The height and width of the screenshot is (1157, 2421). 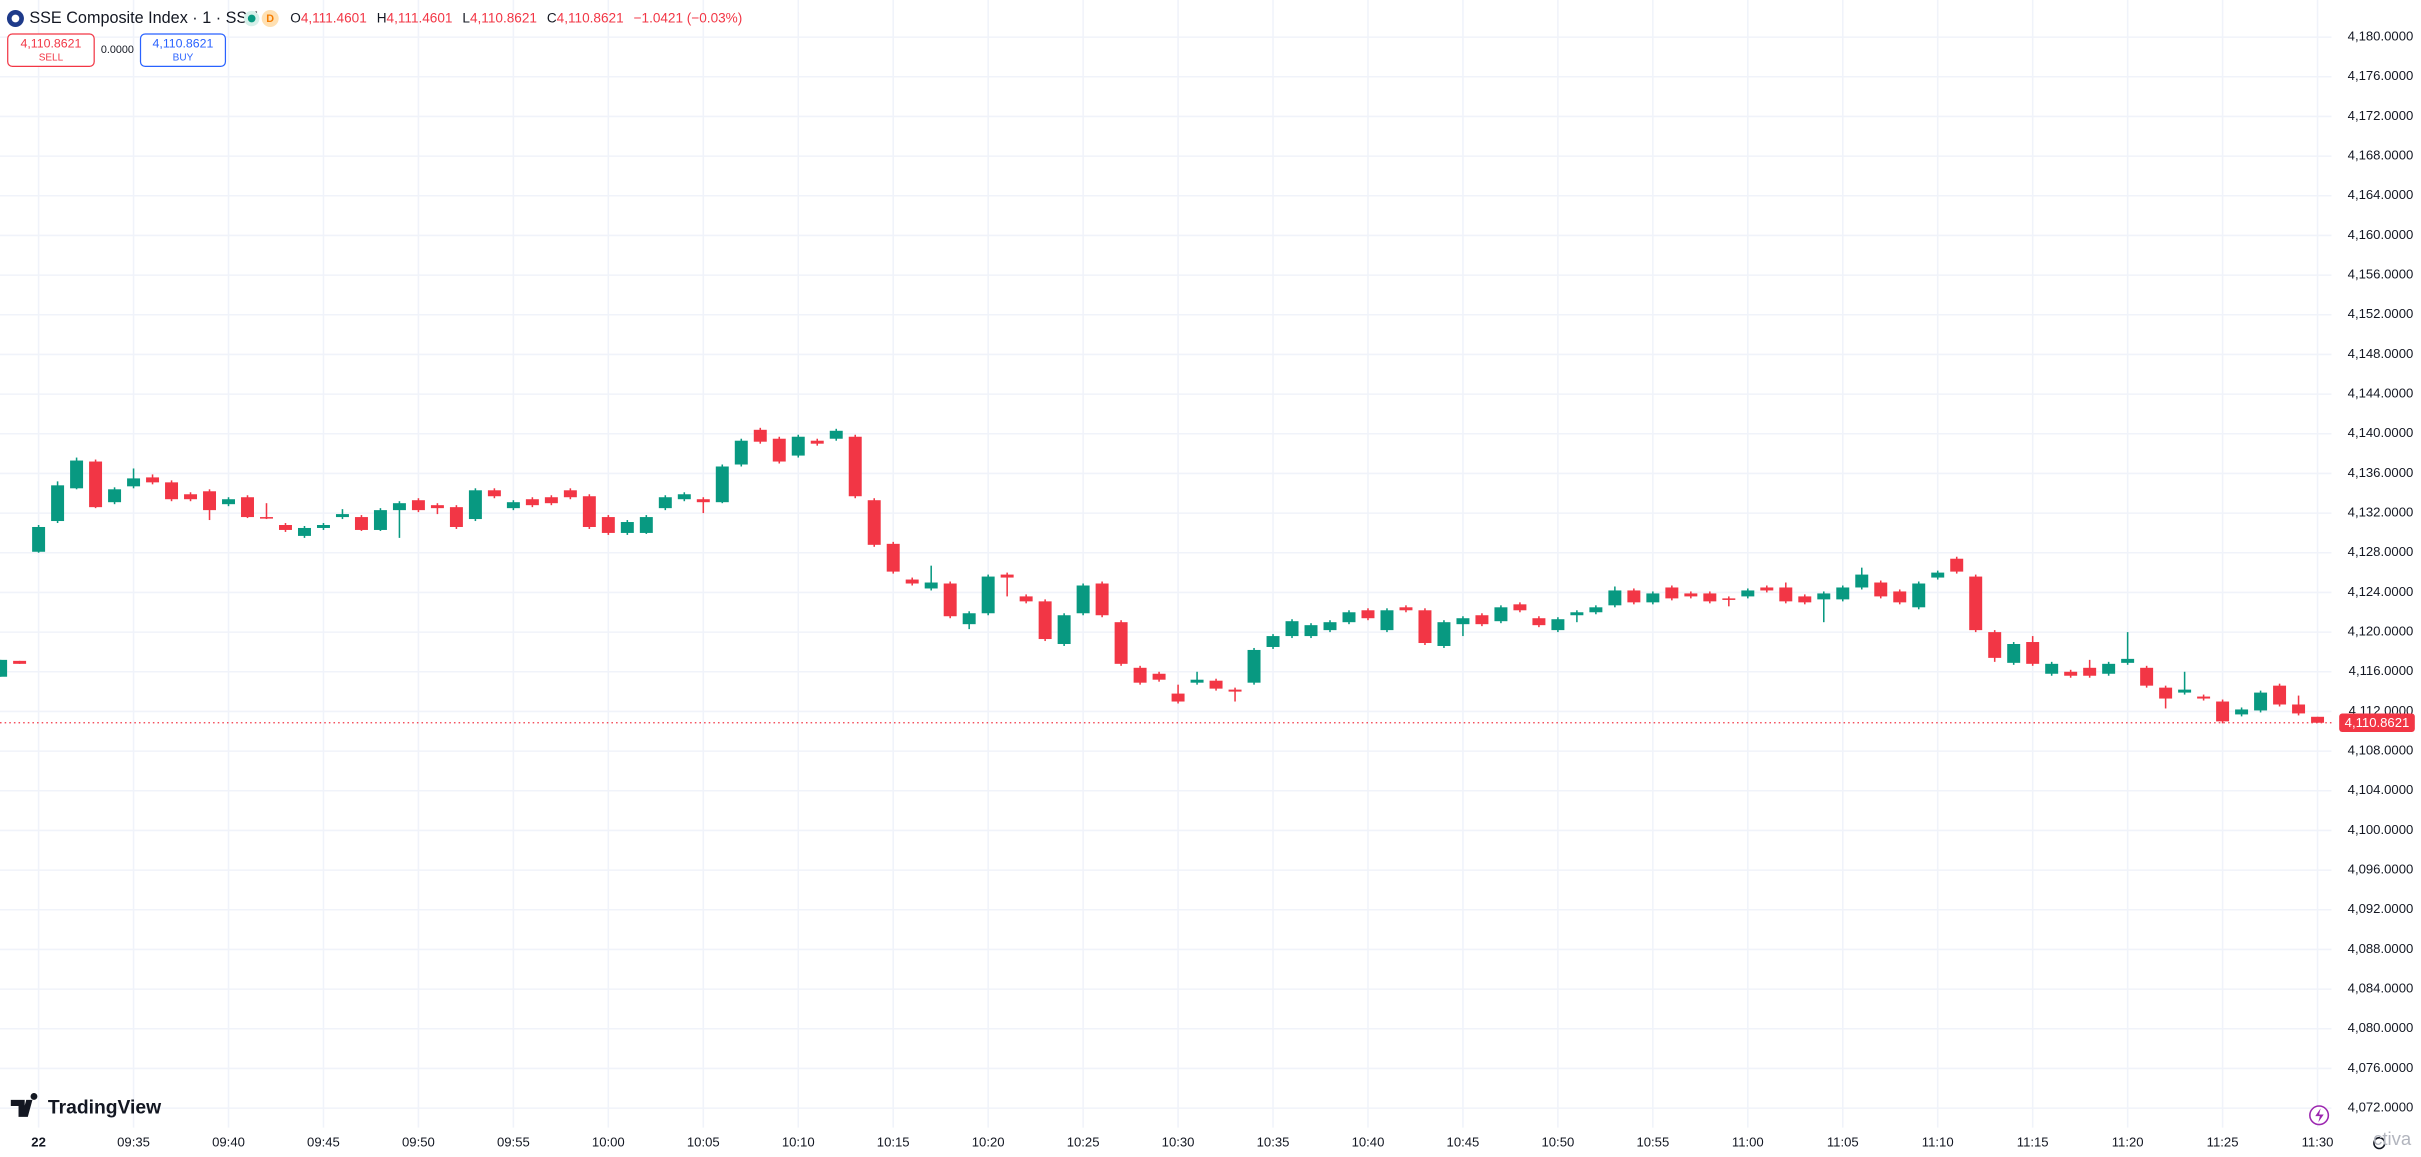 I want to click on y-tick-label: 4,140.0000, so click(x=2381, y=432).